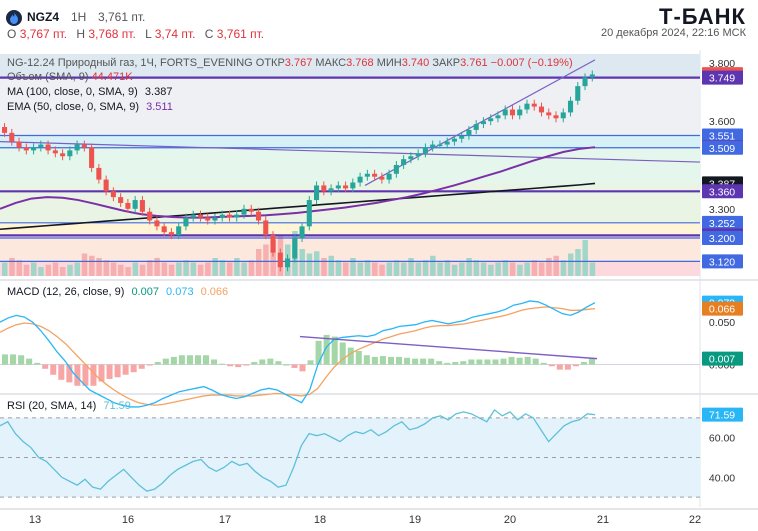 This screenshot has height=531, width=758. Describe the element at coordinates (350, 248) in the screenshot. I see `price-zone-band` at that location.